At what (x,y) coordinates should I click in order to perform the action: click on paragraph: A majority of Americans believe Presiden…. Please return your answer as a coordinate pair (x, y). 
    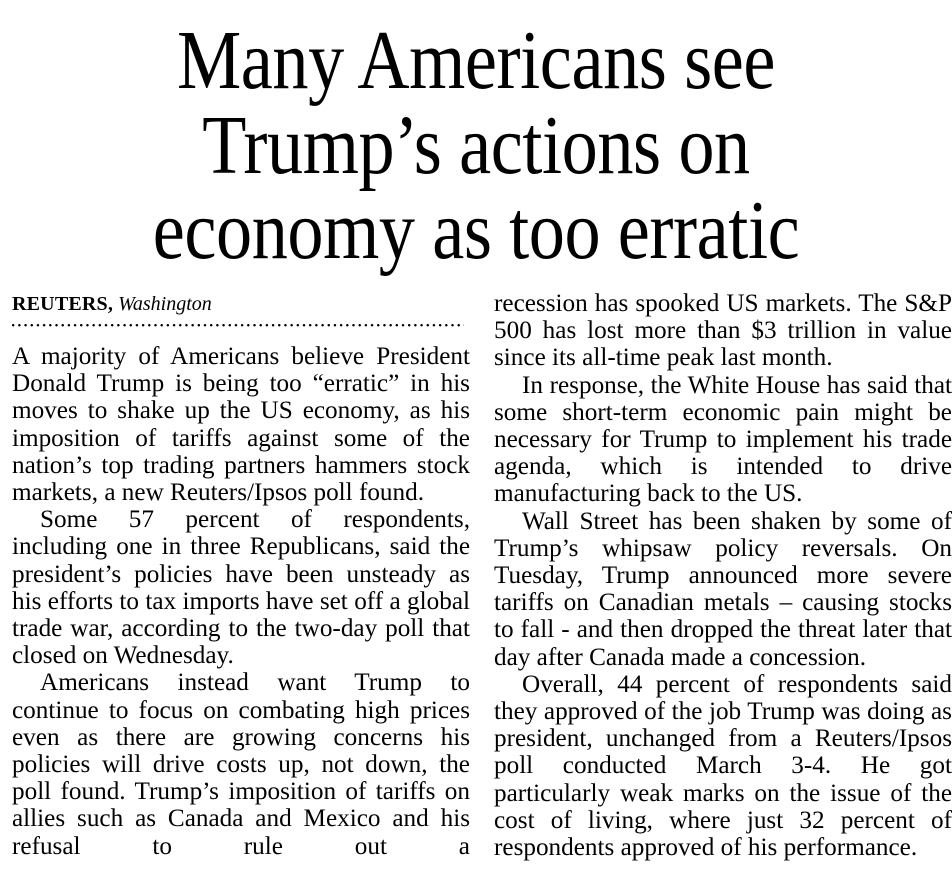
    Looking at the image, I should click on (241, 425).